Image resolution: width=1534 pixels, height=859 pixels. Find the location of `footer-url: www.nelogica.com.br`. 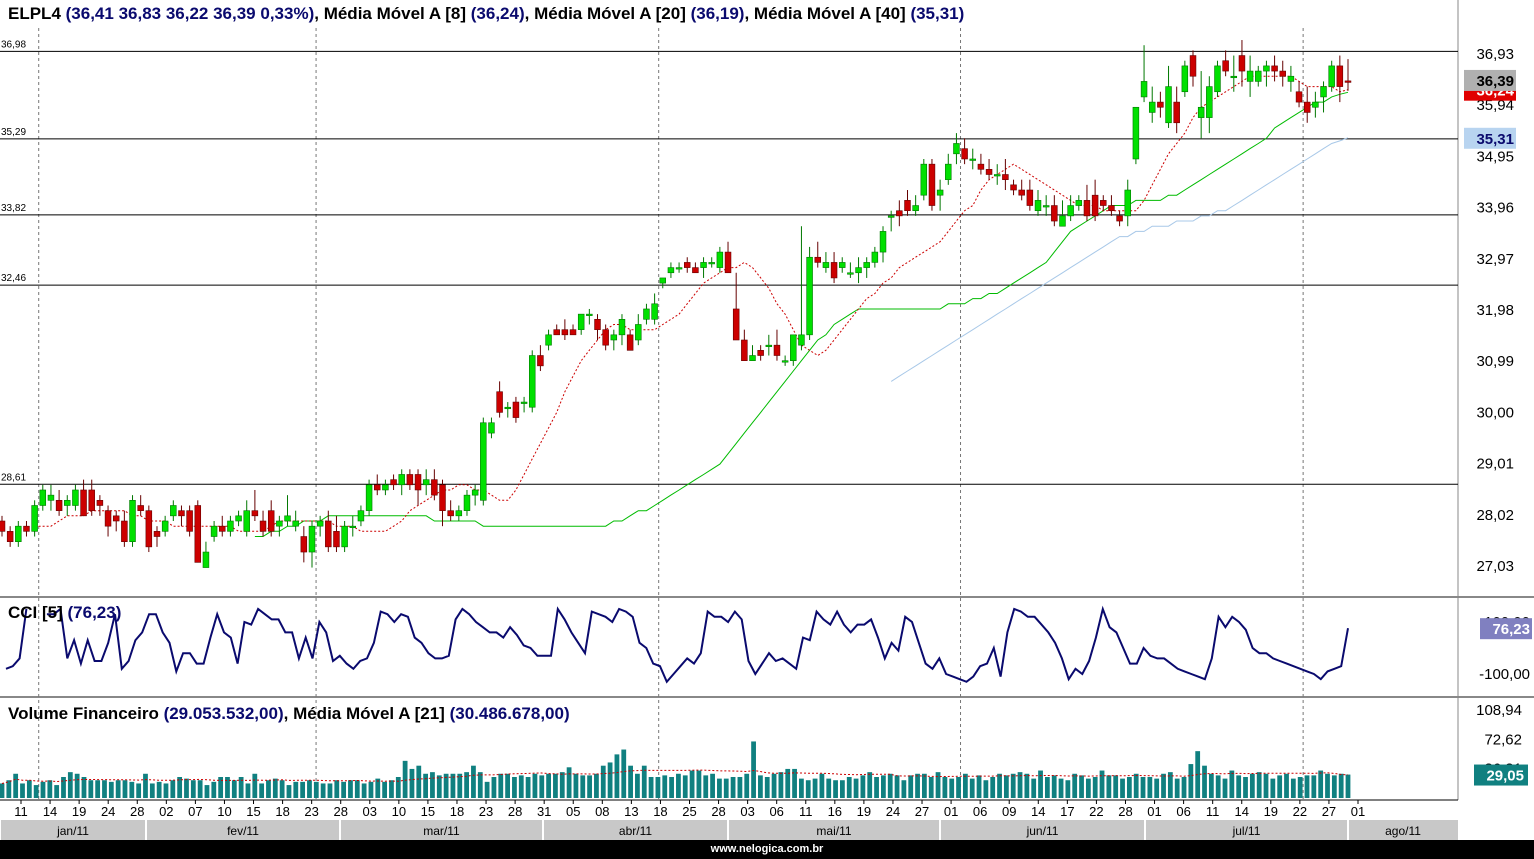

footer-url: www.nelogica.com.br is located at coordinates (767, 849).